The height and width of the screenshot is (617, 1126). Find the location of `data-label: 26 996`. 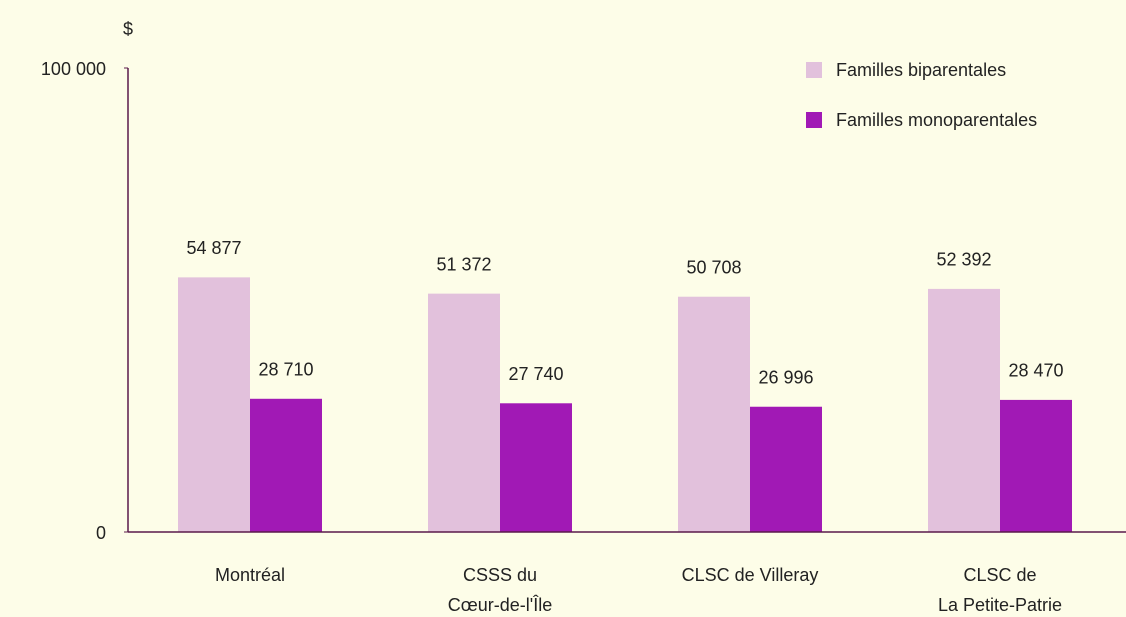

data-label: 26 996 is located at coordinates (785, 377).